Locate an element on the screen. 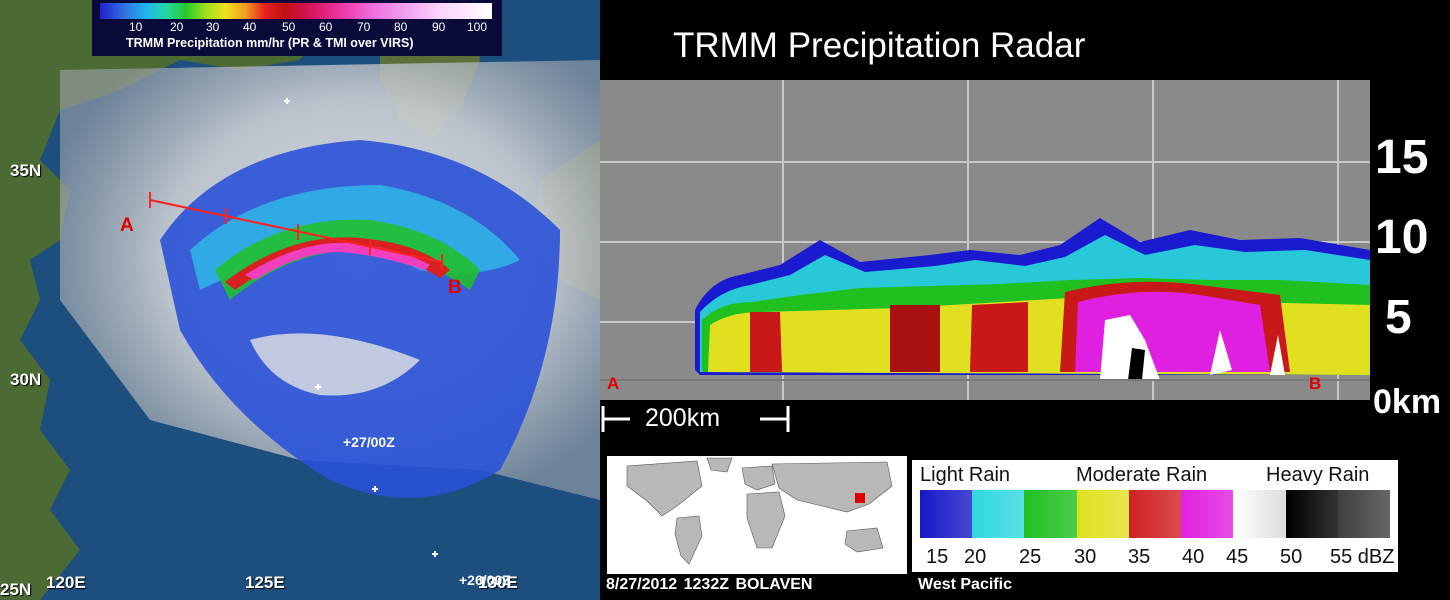 This screenshot has height=600, width=1450. cbar-tick: 20 is located at coordinates (177, 27).